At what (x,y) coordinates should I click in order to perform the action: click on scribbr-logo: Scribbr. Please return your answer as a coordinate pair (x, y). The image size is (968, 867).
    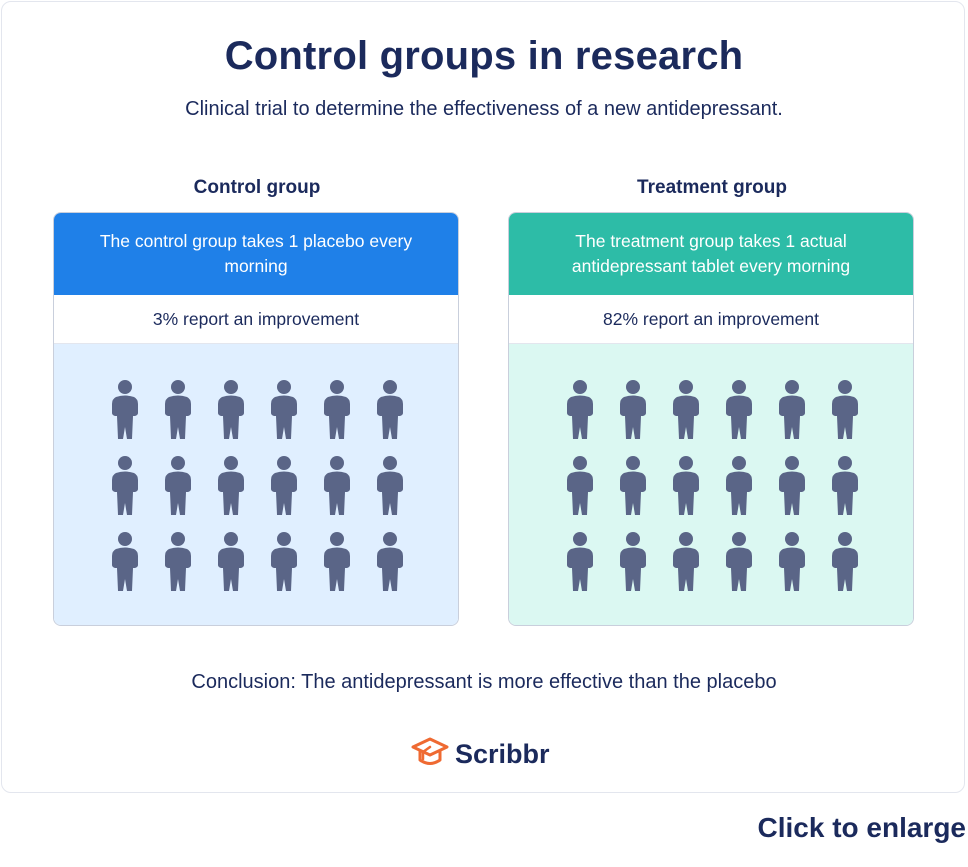
    Looking at the image, I should click on (480, 754).